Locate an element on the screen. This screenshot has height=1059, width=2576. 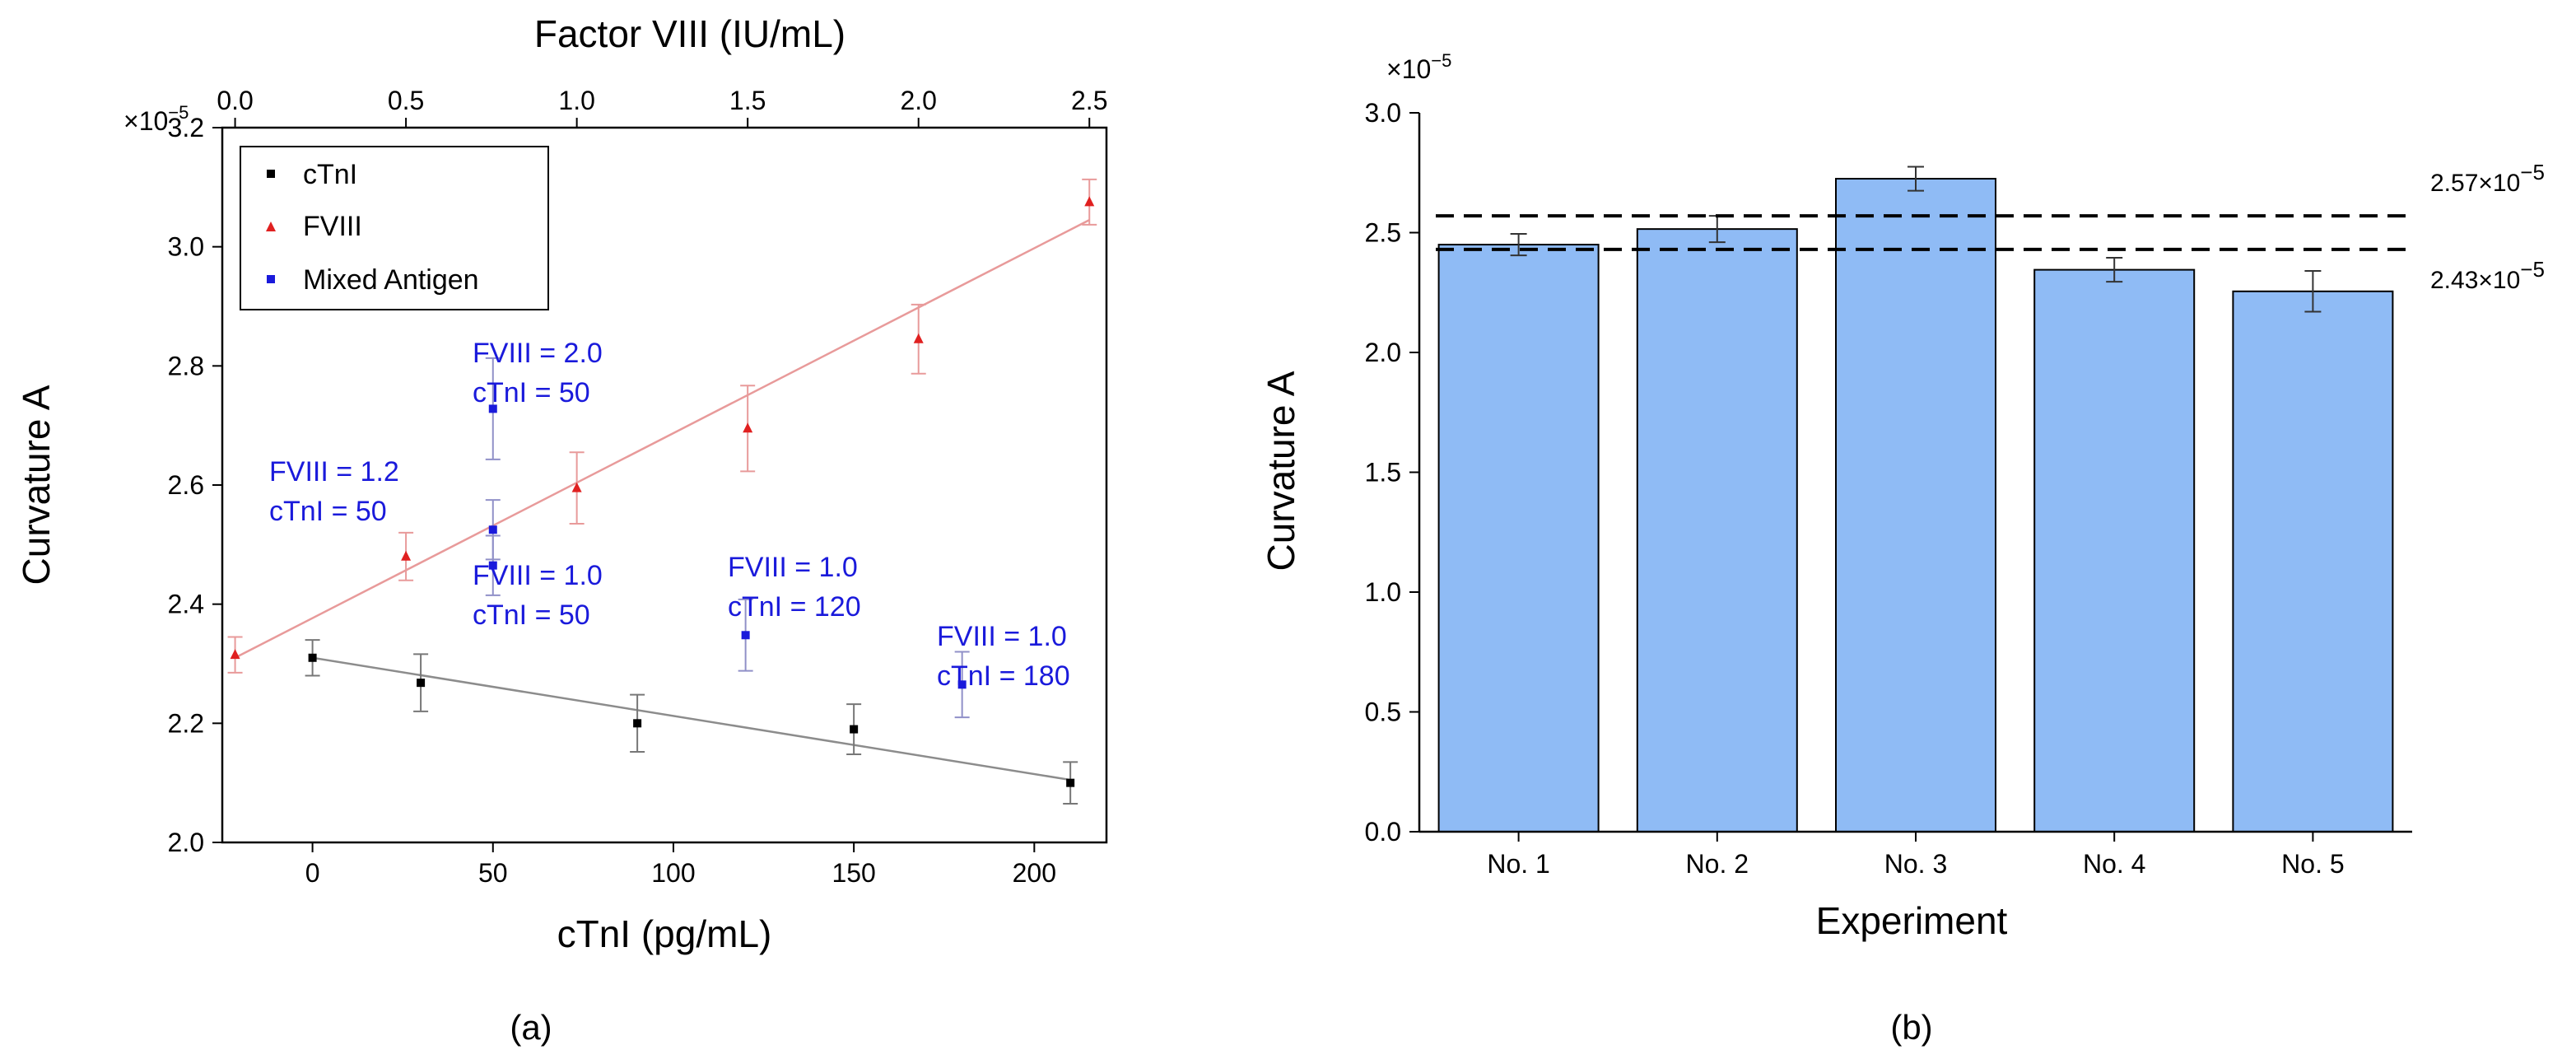
legend-box is located at coordinates (394, 228).